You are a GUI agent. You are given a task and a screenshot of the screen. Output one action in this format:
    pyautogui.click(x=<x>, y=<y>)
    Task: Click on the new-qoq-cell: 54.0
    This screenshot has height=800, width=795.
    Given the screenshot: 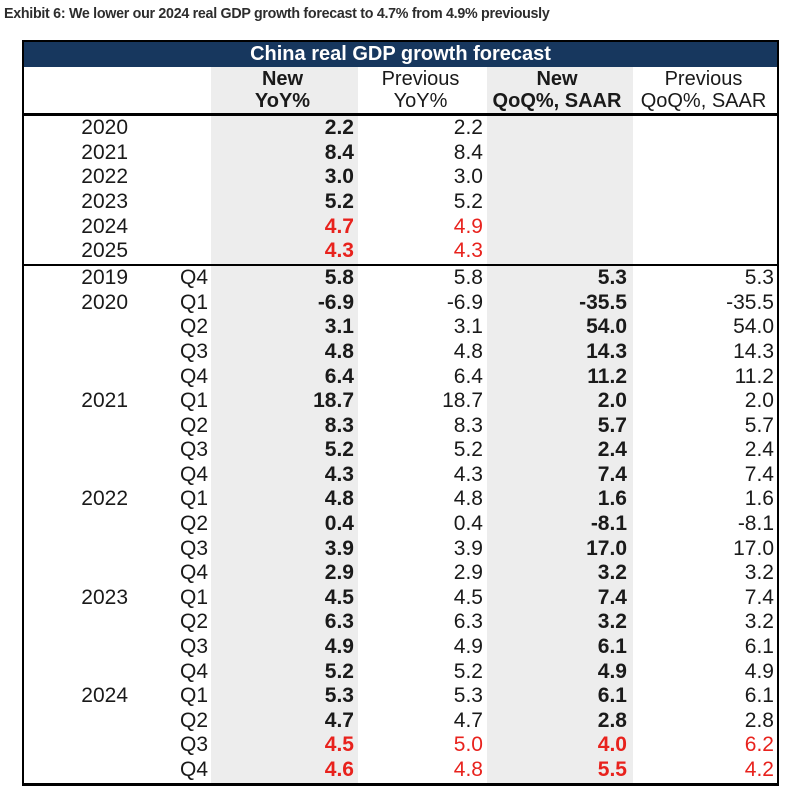 What is the action you would take?
    pyautogui.click(x=560, y=327)
    